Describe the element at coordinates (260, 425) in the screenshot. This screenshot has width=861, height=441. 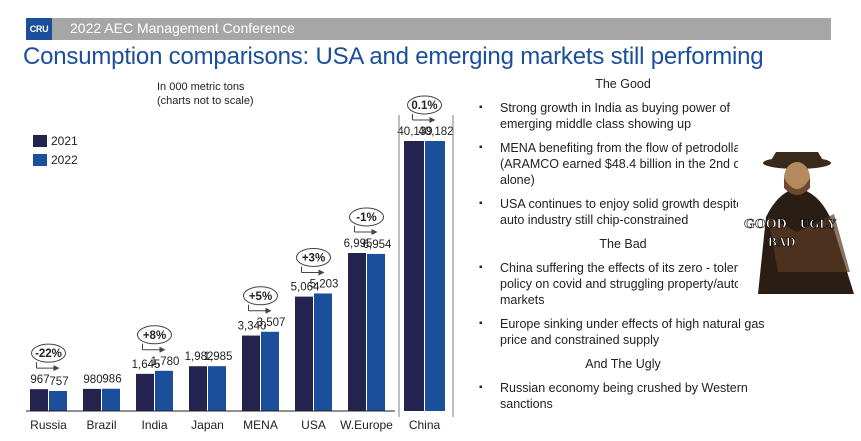
I see `x-tick-label: MENA` at that location.